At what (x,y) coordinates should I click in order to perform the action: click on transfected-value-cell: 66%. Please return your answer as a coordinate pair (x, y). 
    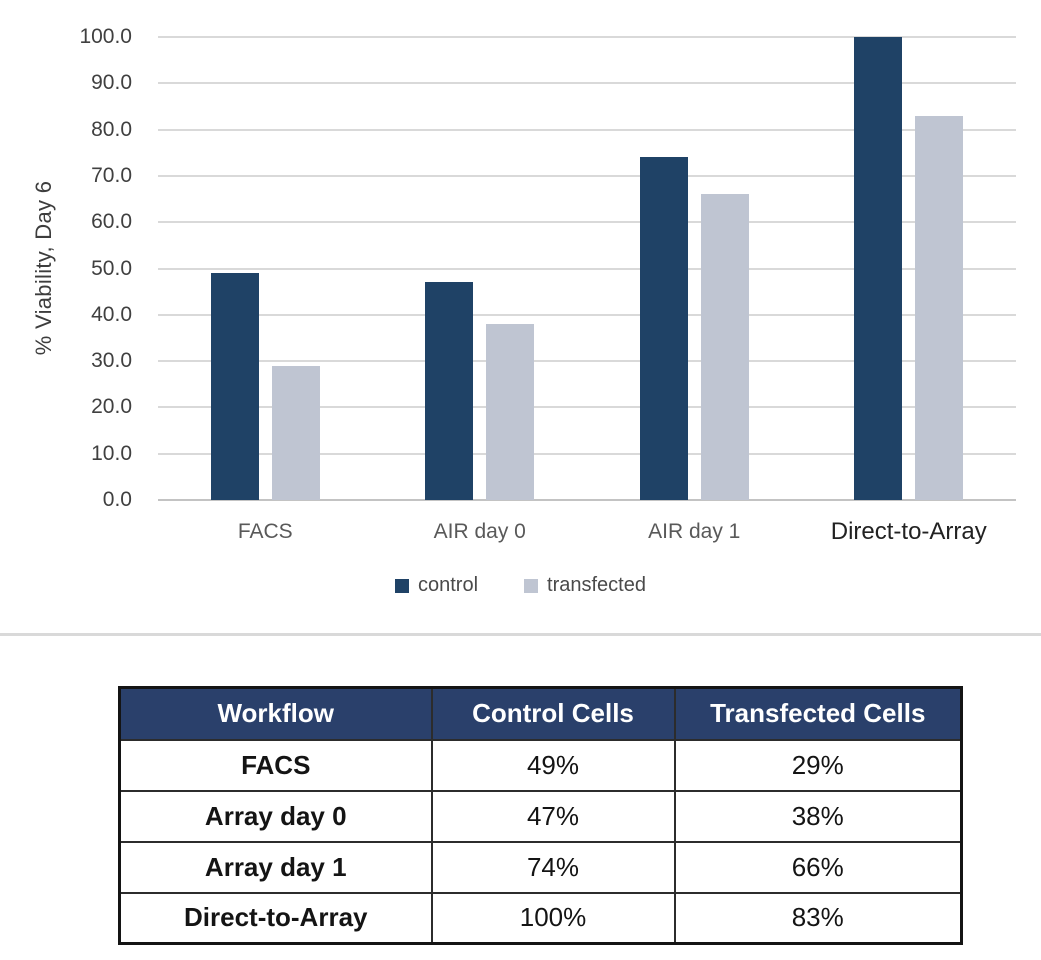
    Looking at the image, I should click on (818, 867).